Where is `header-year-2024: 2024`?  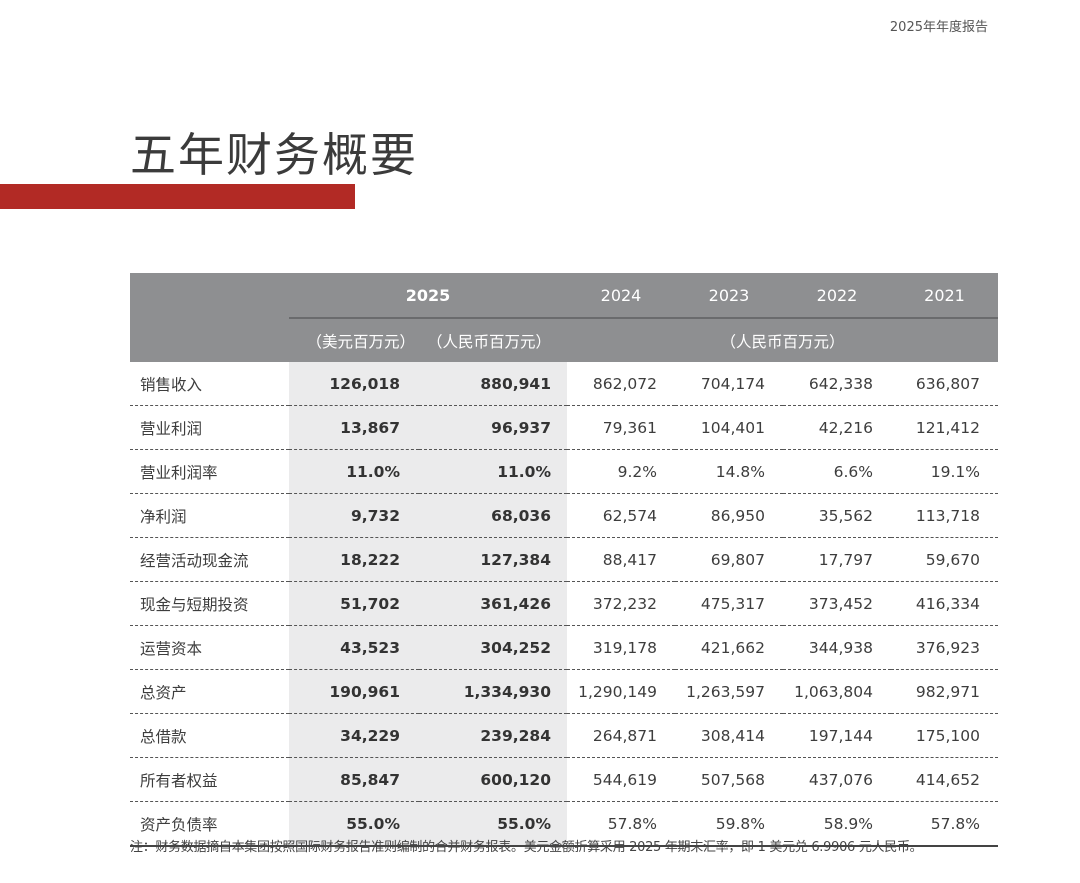
header-year-2024: 2024 is located at coordinates (621, 296).